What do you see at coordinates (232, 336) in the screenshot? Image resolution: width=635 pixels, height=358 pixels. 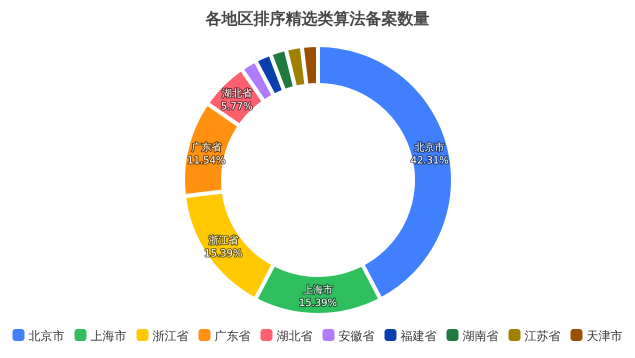 I see `legend-label: 广东省` at bounding box center [232, 336].